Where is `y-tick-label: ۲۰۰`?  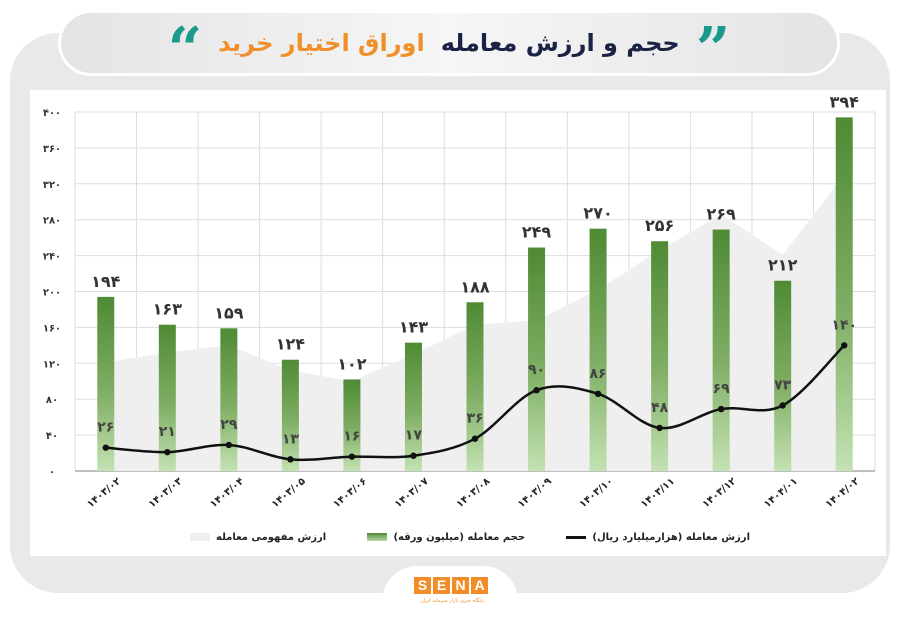
y-tick-label: ۲۰۰ is located at coordinates (52, 293).